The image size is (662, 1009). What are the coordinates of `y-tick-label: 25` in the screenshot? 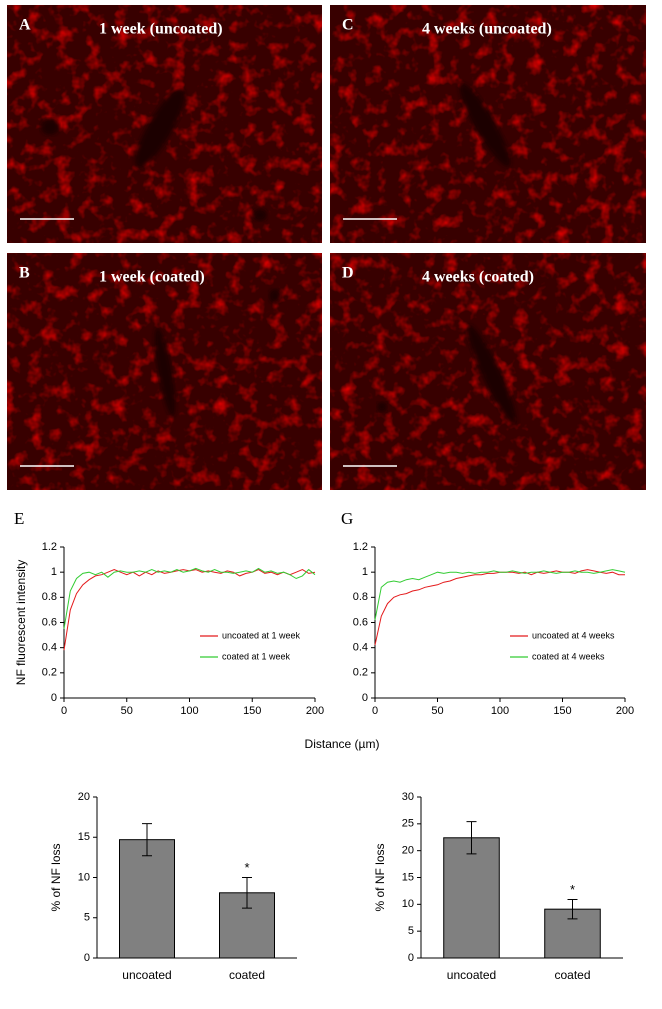 It's located at (408, 824).